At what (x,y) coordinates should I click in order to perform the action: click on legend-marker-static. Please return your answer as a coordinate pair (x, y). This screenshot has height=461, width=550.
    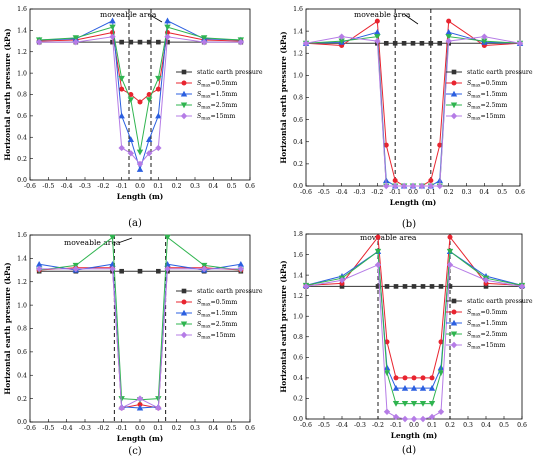
    Looking at the image, I should click on (454, 72).